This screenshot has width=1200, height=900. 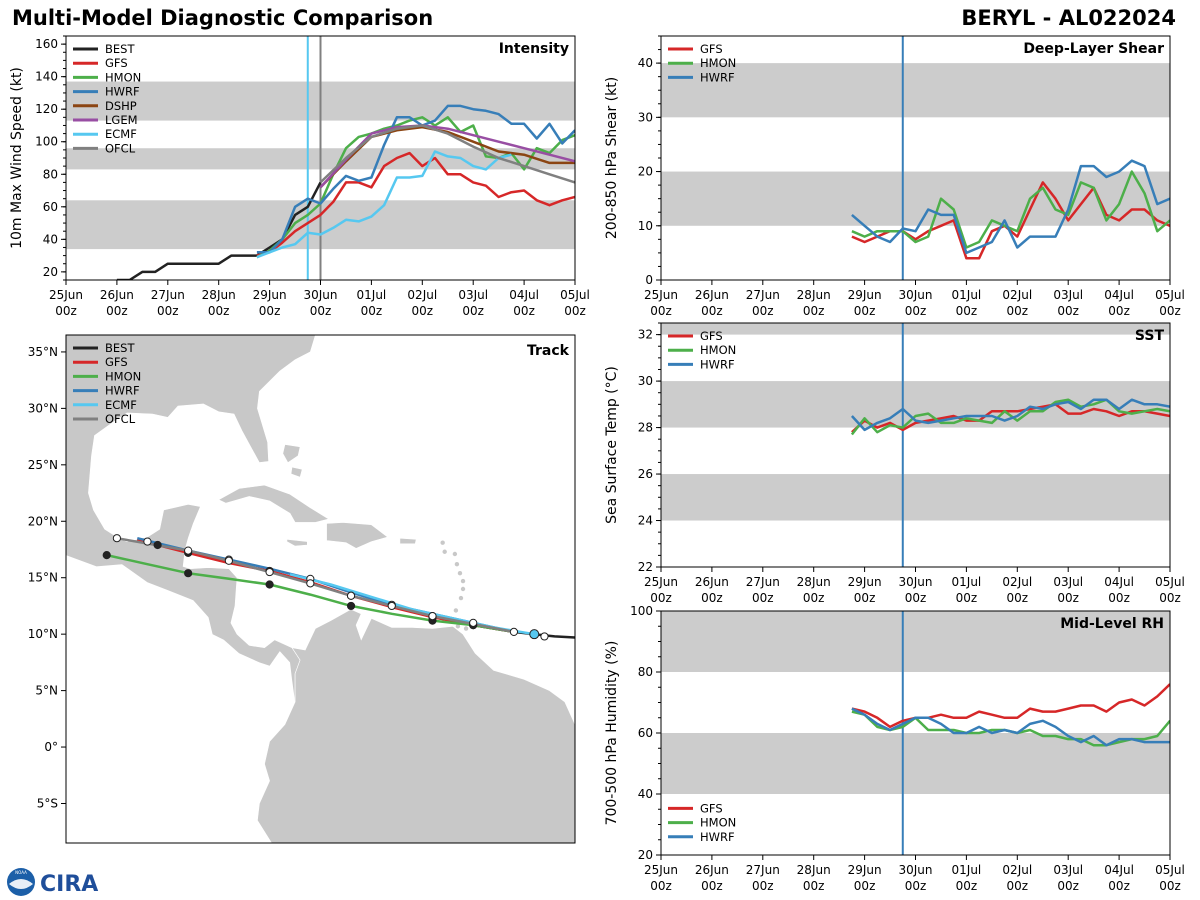 I want to click on rh-legend-label-hwrf: HWRF, so click(x=717, y=837).